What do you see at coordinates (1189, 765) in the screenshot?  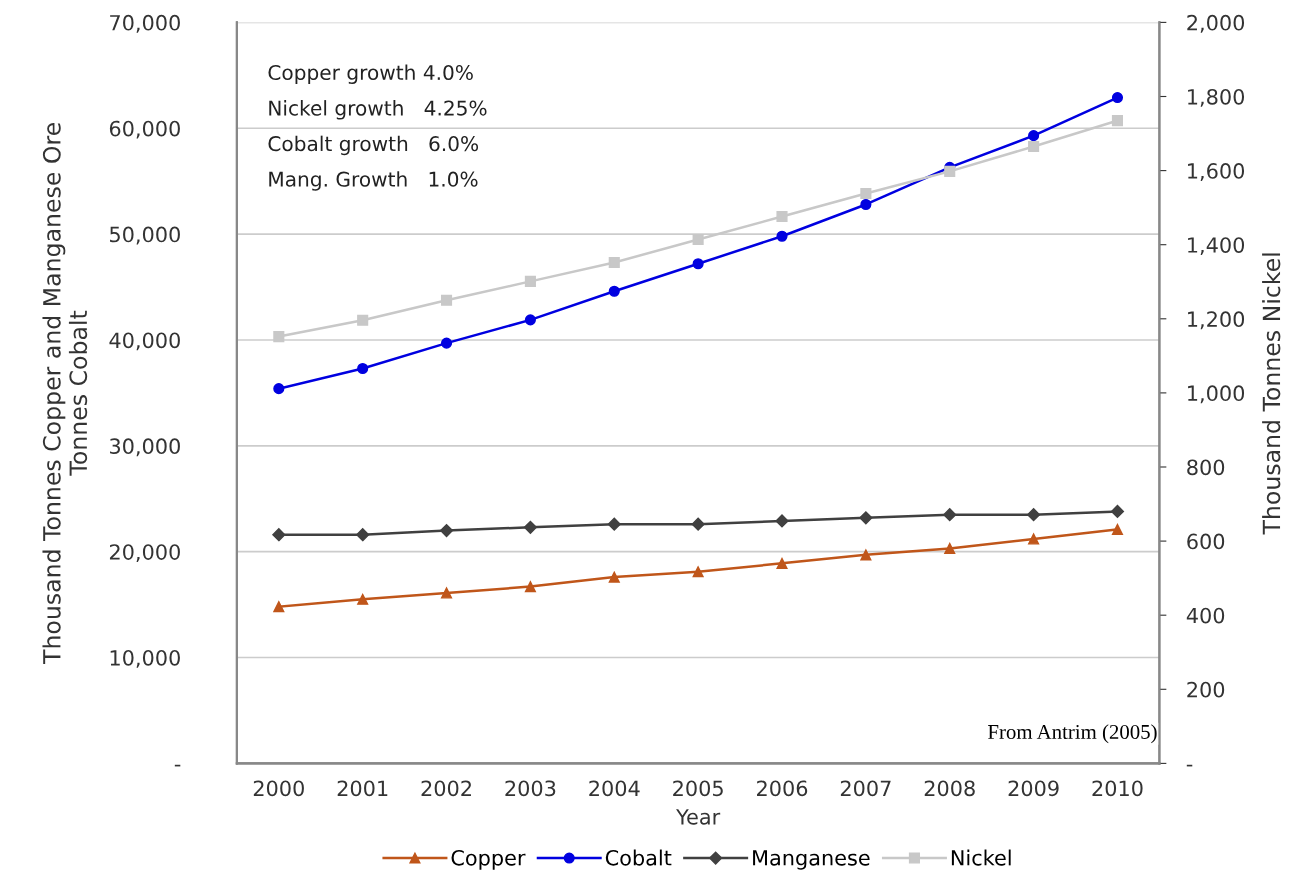 I see `y2-tick-label: -` at bounding box center [1189, 765].